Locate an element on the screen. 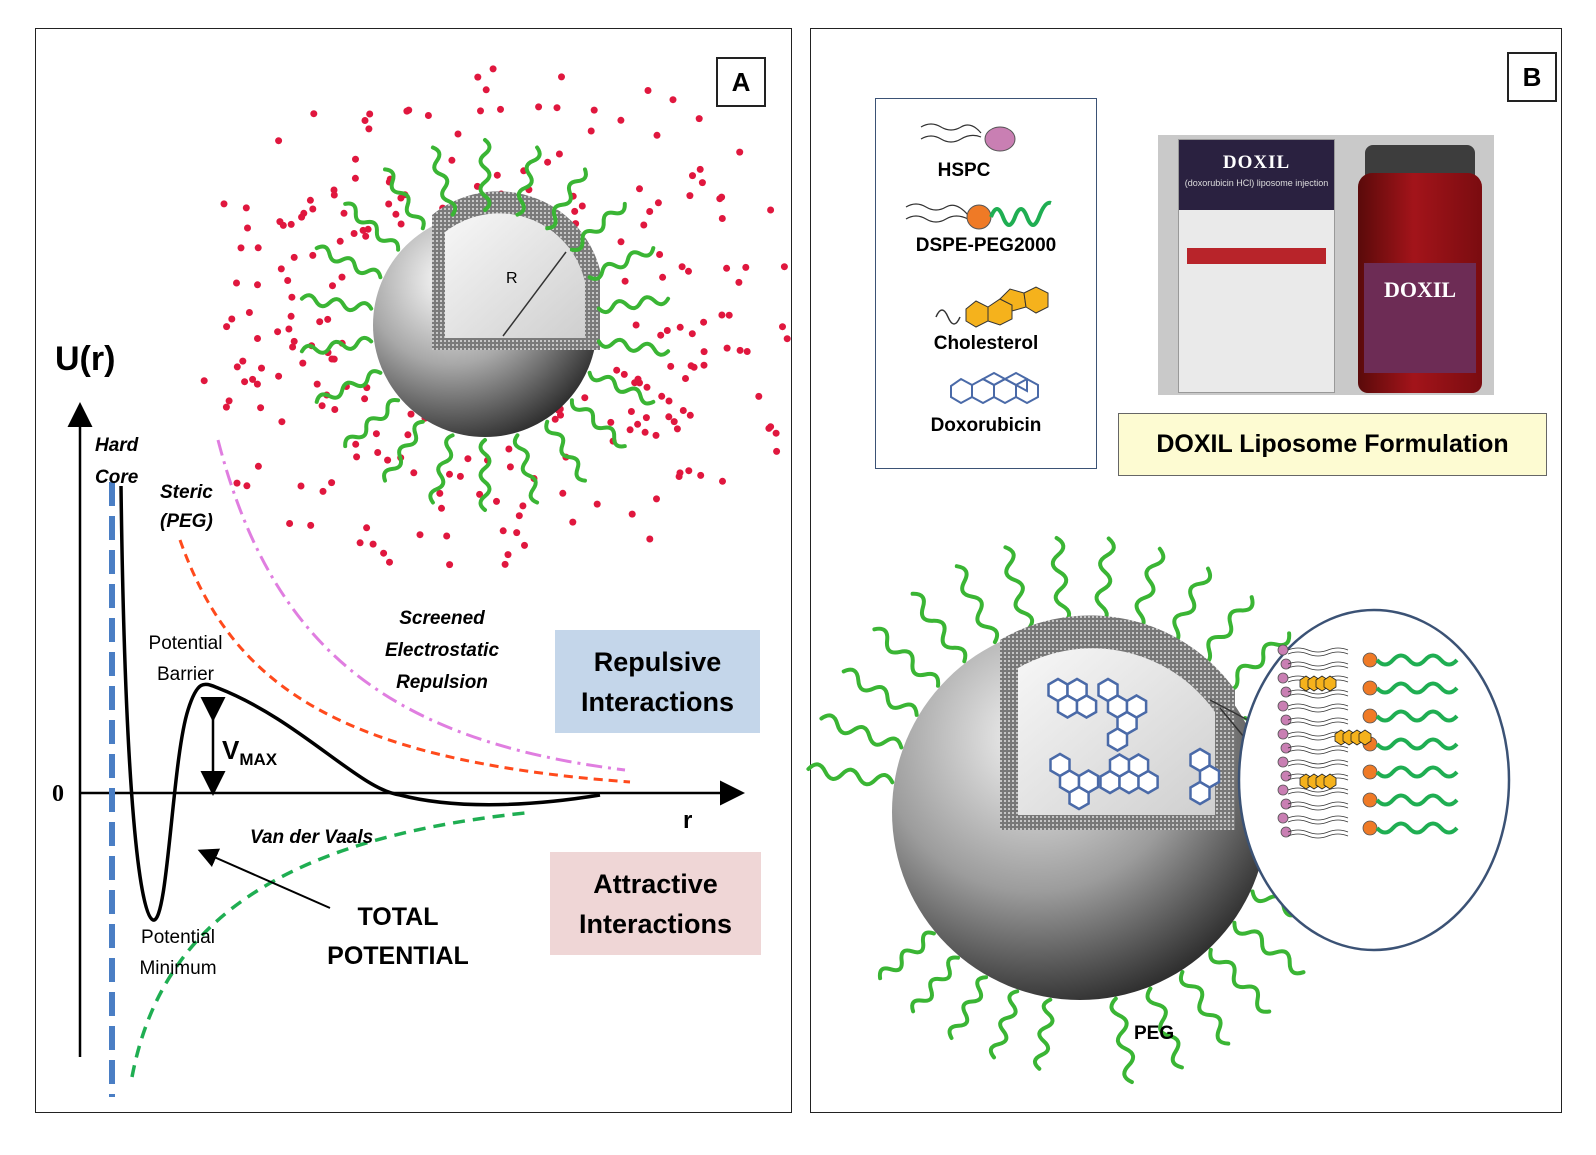  minimum-label-line2: Minimum is located at coordinates (178, 968).